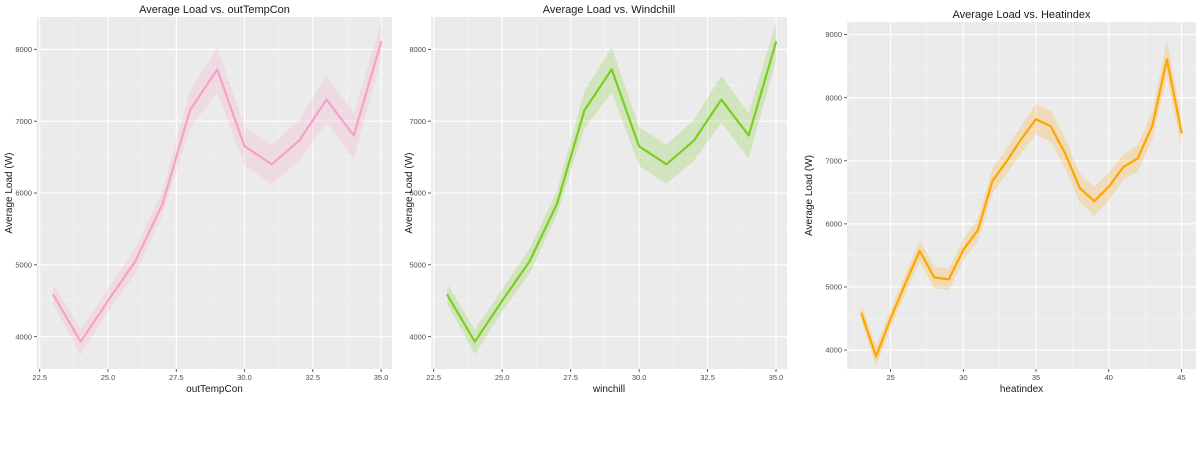 This screenshot has height=460, width=1202. What do you see at coordinates (963, 377) in the screenshot?
I see `x-tick-label: 30` at bounding box center [963, 377].